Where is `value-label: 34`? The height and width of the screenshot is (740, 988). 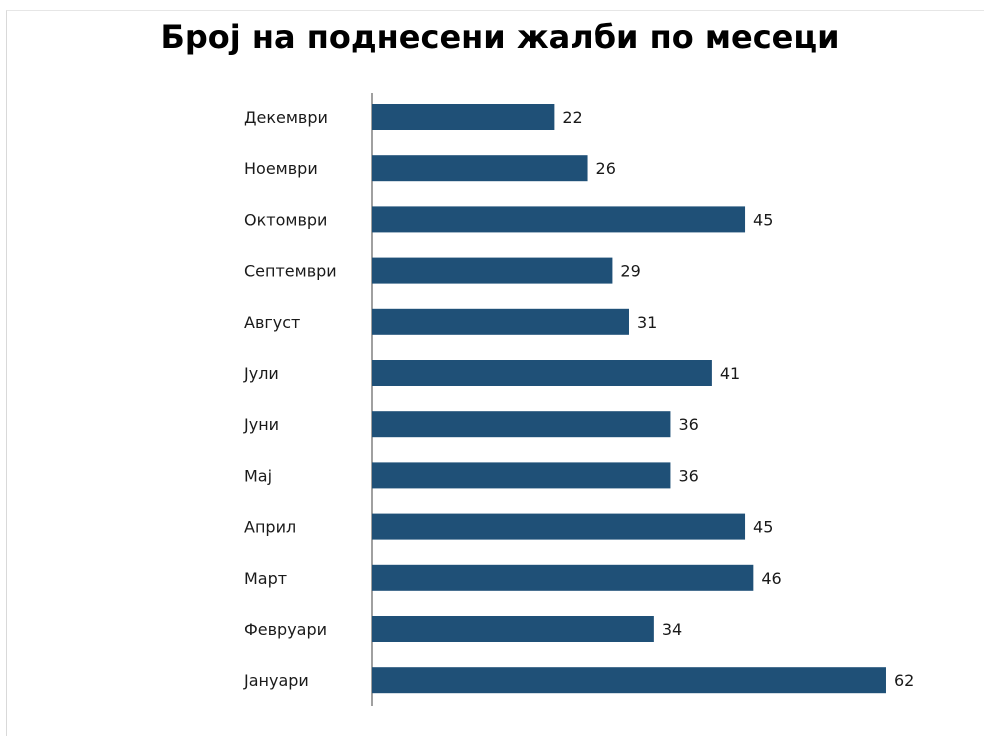
value-label: 34 is located at coordinates (672, 629).